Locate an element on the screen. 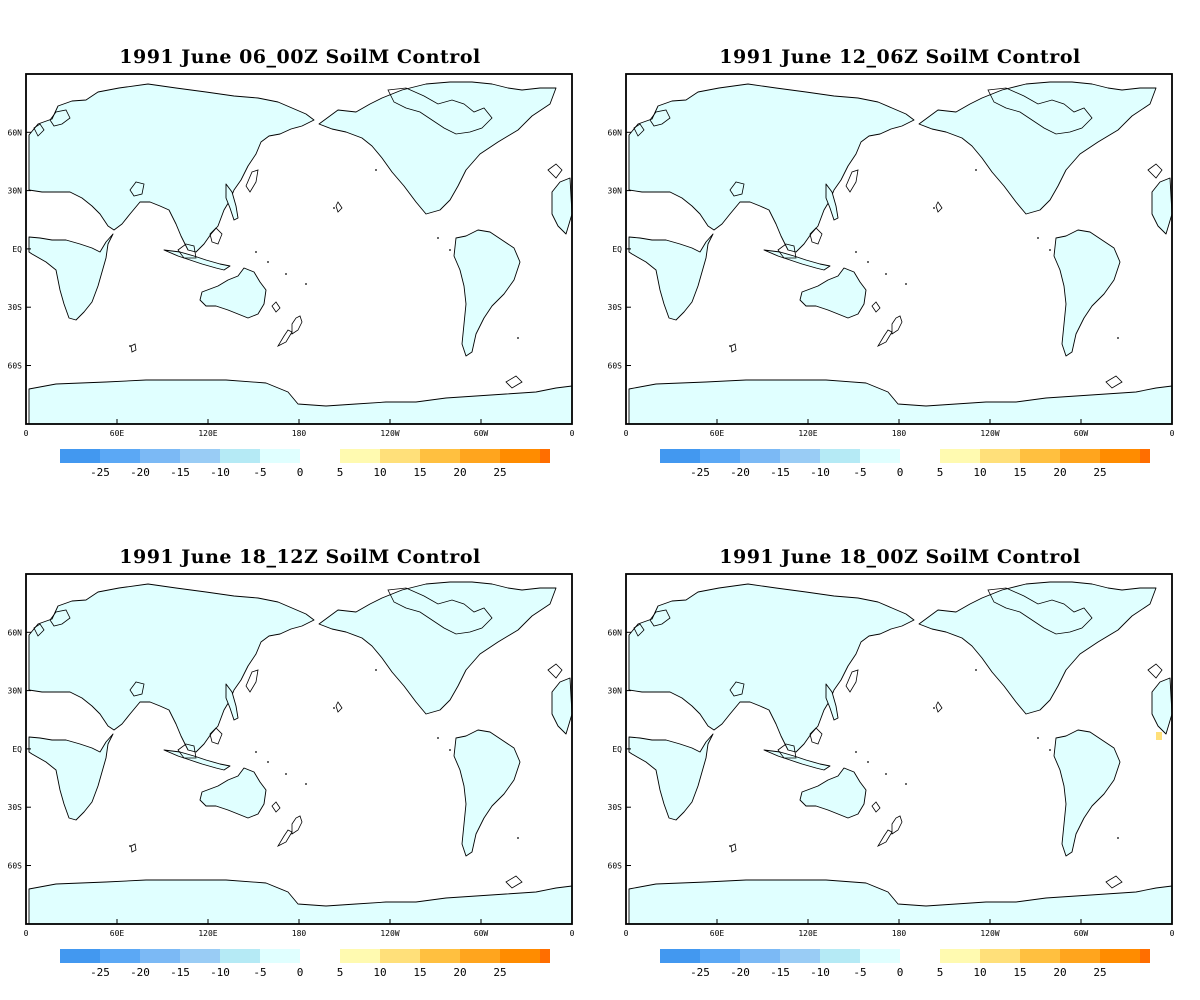  lon-label: 180 is located at coordinates (299, 433).